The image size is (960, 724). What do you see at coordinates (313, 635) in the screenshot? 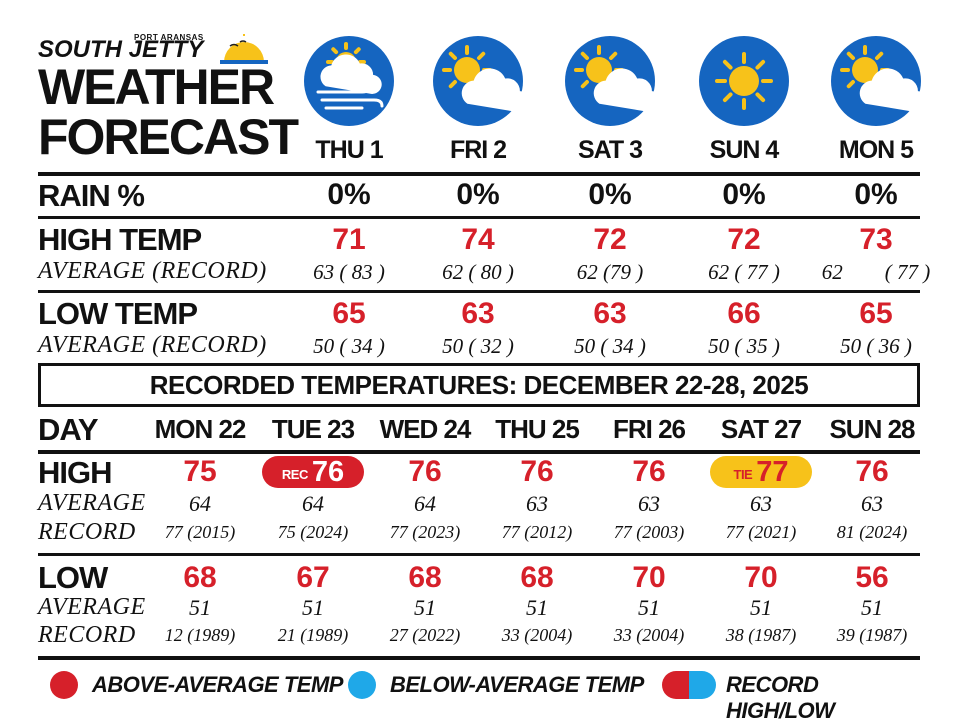
I see `recorded-low-record: 21 (1989)` at bounding box center [313, 635].